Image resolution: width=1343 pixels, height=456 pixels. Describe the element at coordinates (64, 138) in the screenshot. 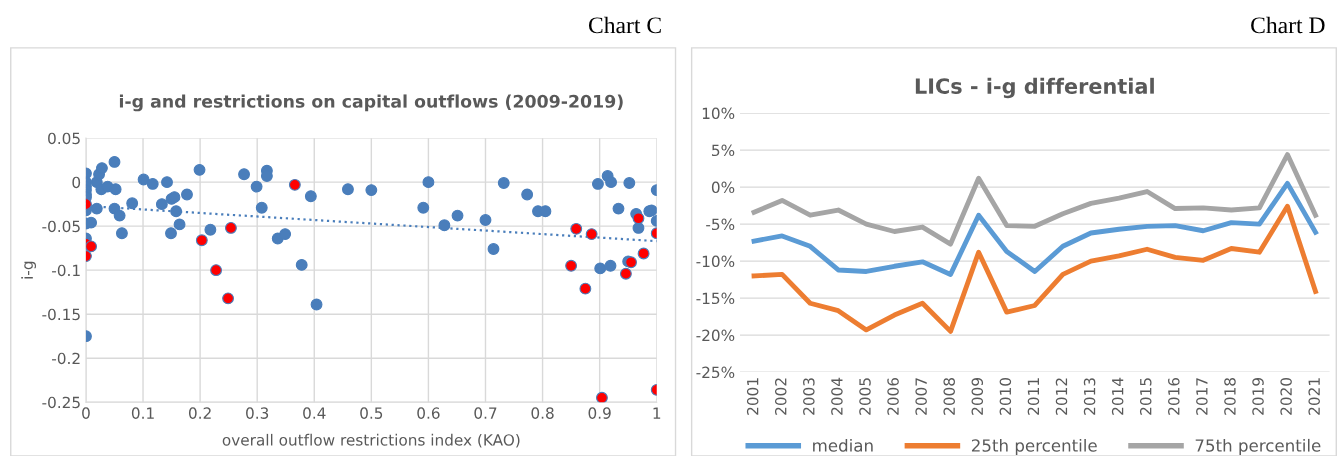

I see `y-tick-label: 0.05` at that location.